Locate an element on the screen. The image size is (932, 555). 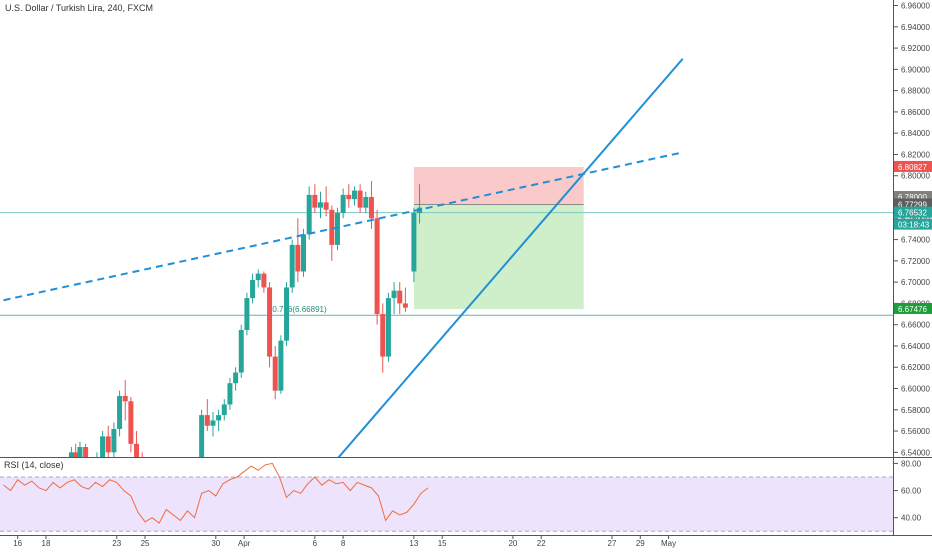
time-tick-label: 29 is located at coordinates (640, 543).